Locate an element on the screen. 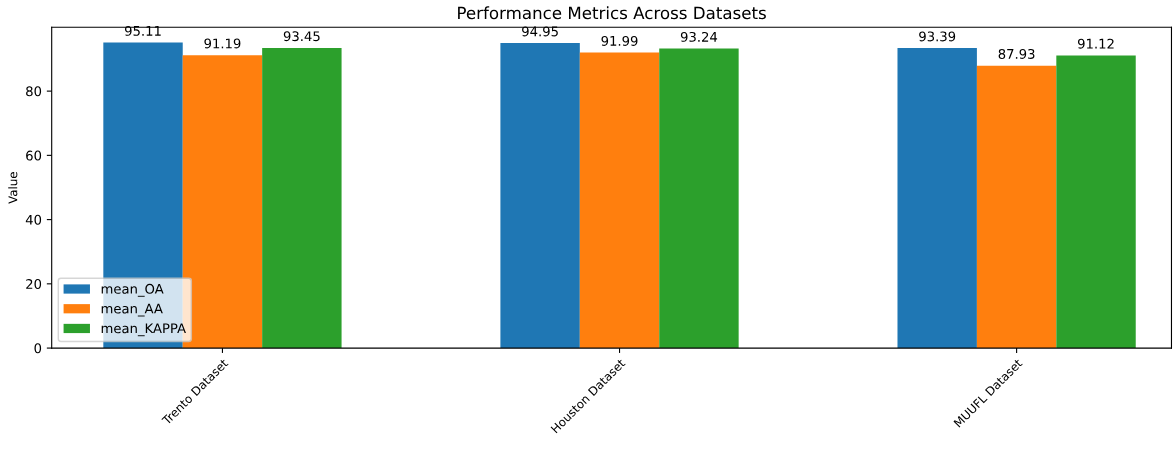  data-label: 91.12 is located at coordinates (1095, 43).